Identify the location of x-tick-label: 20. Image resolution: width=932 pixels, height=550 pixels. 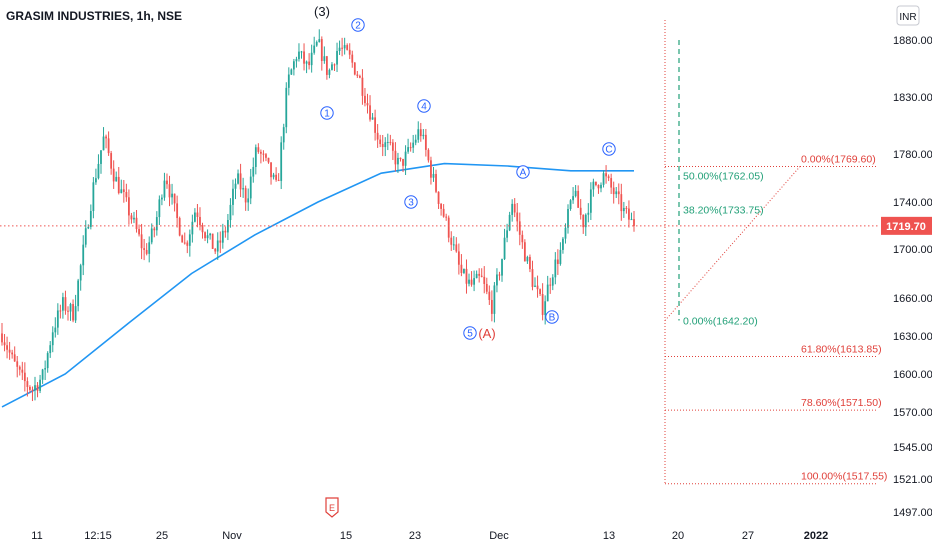
(678, 536).